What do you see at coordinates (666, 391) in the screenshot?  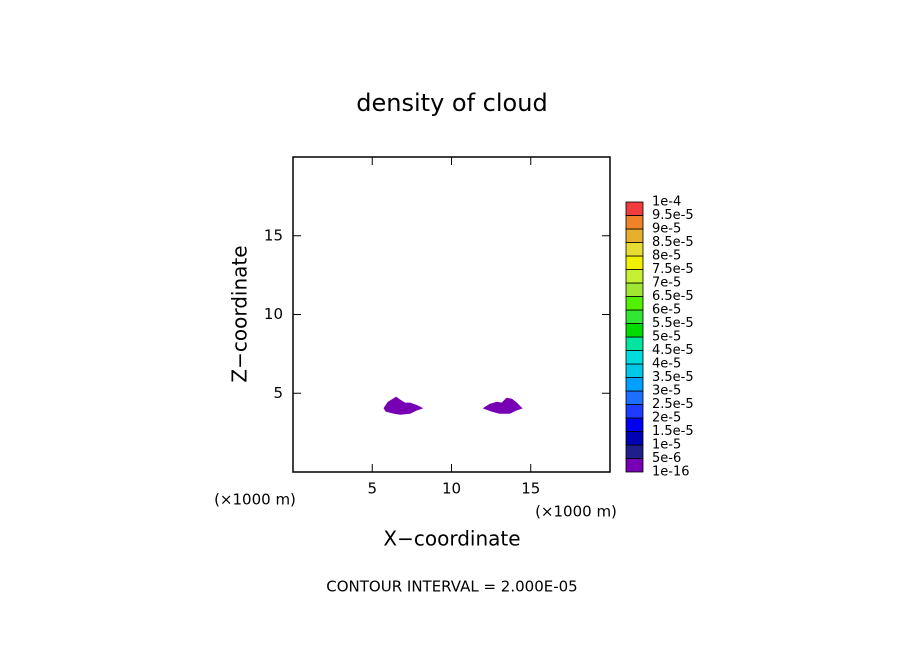 I see `colorbar-label: 3e-5` at bounding box center [666, 391].